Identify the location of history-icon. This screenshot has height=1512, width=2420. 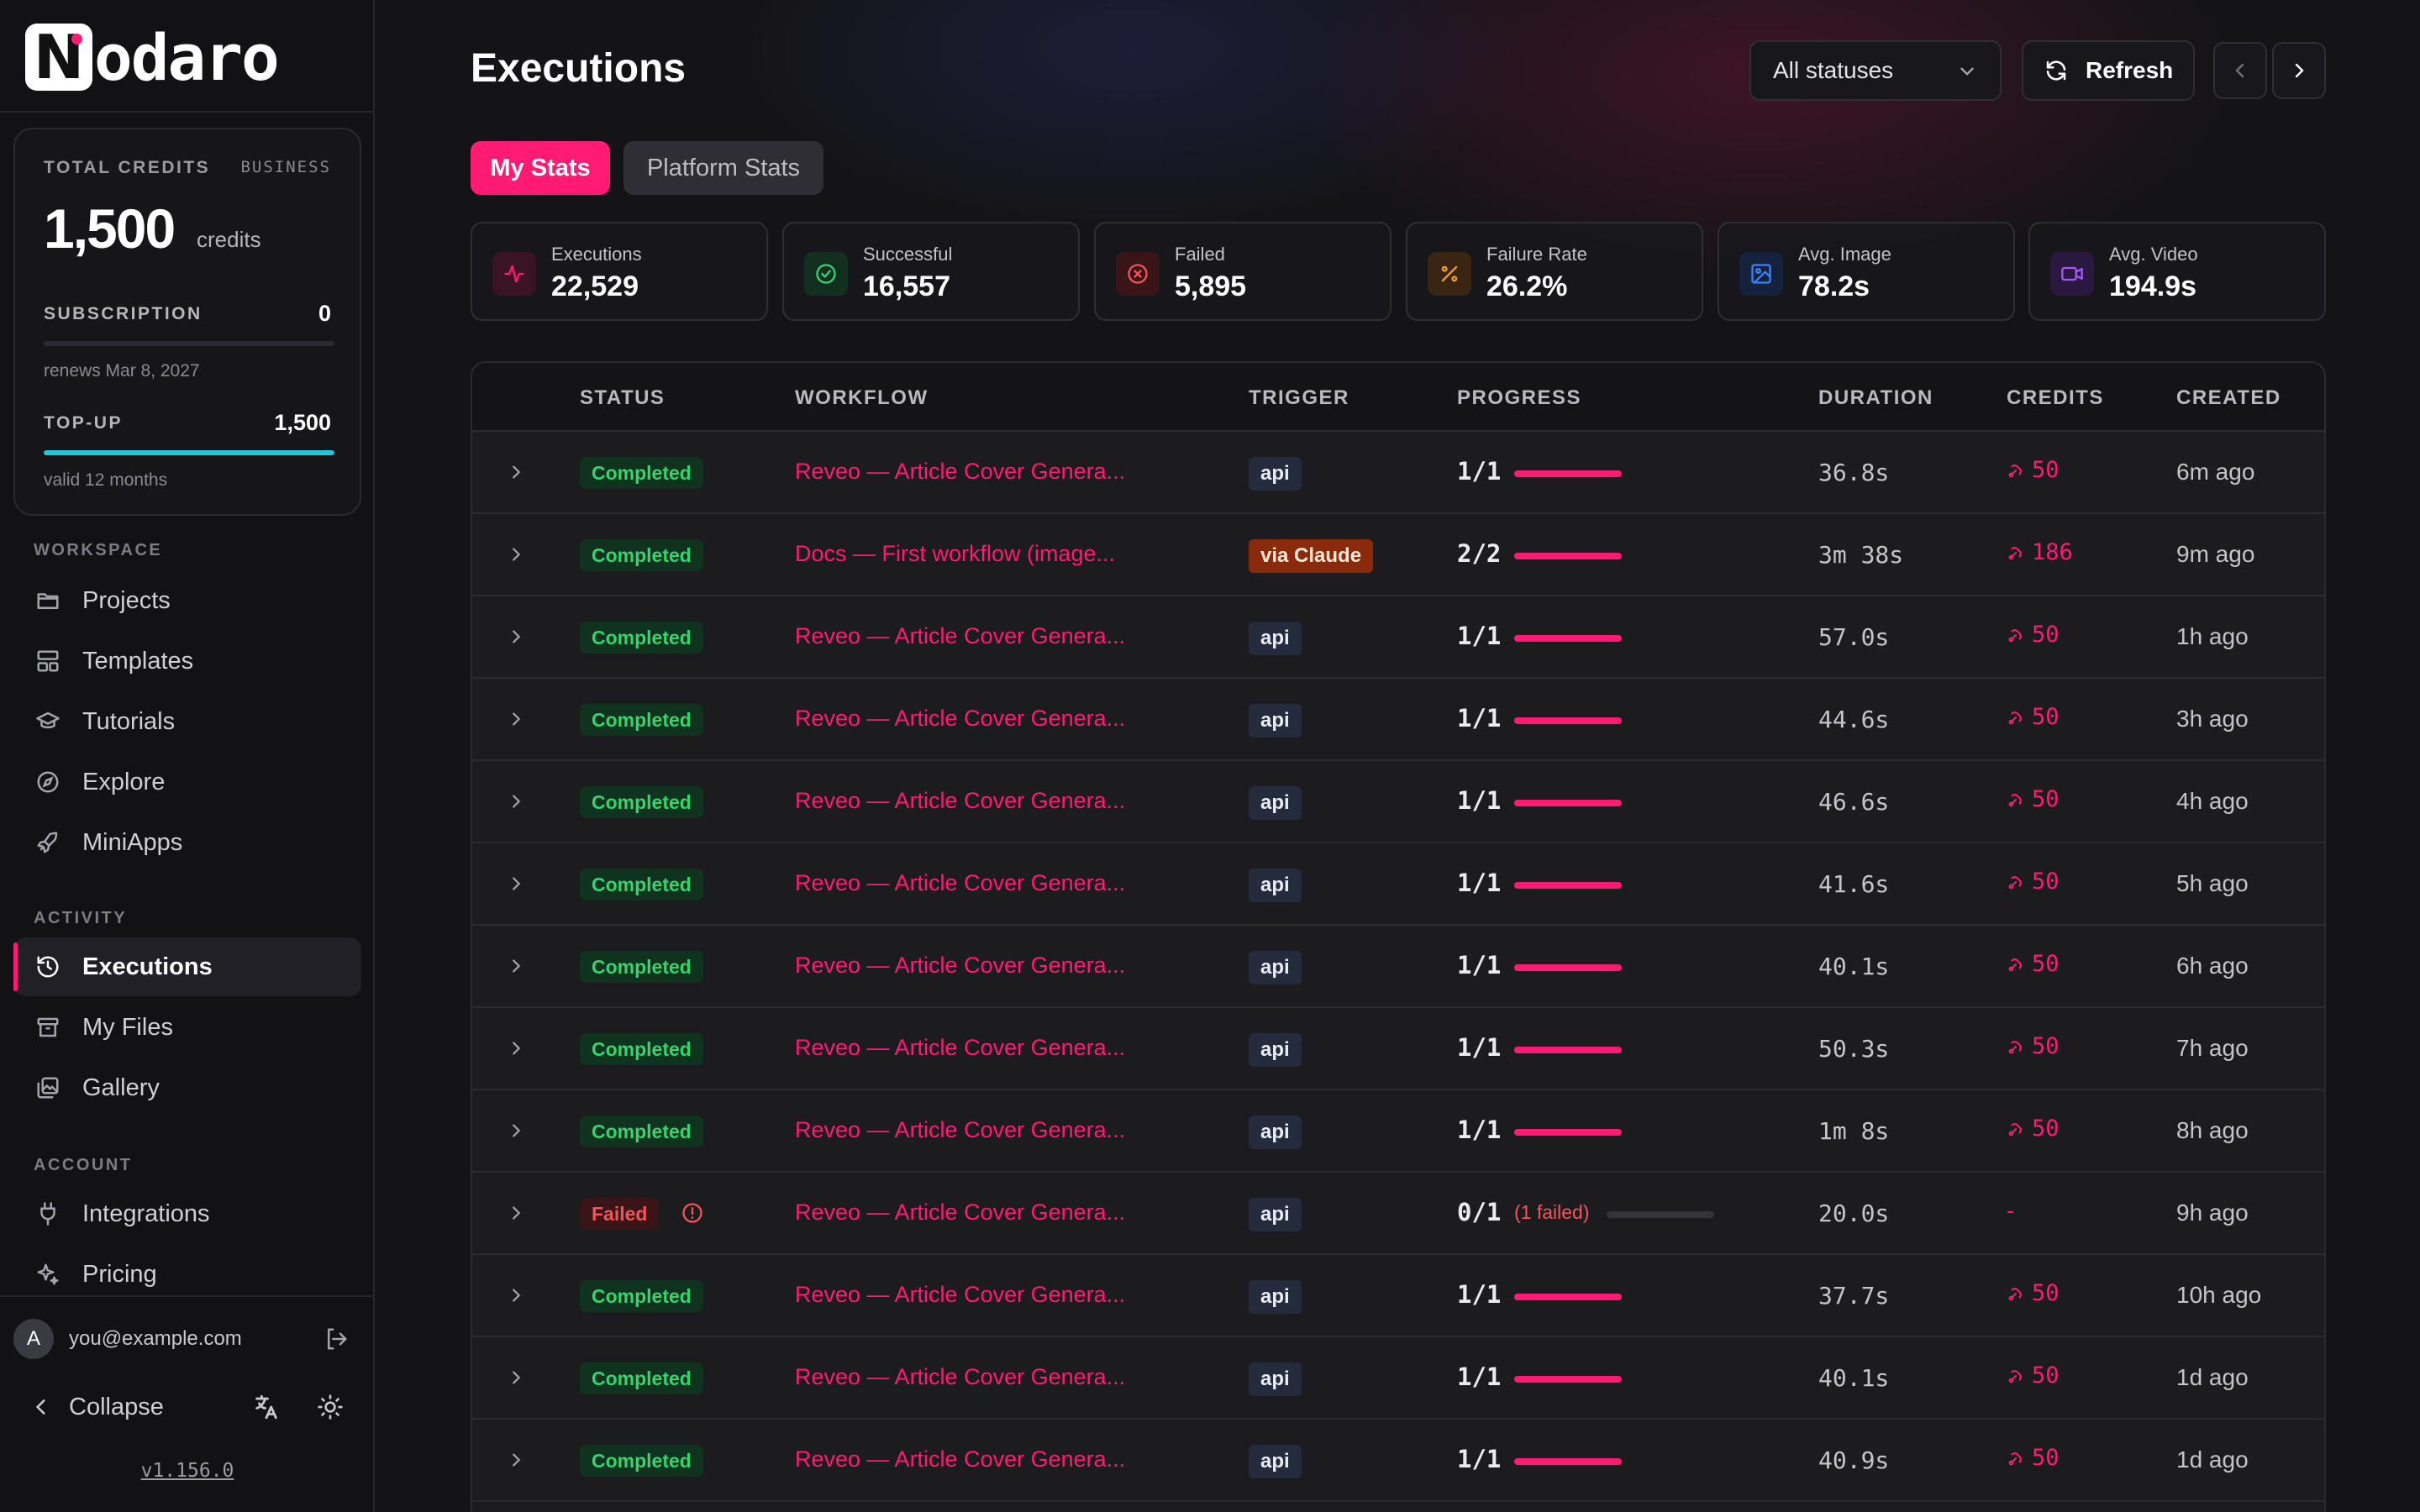
(47, 966).